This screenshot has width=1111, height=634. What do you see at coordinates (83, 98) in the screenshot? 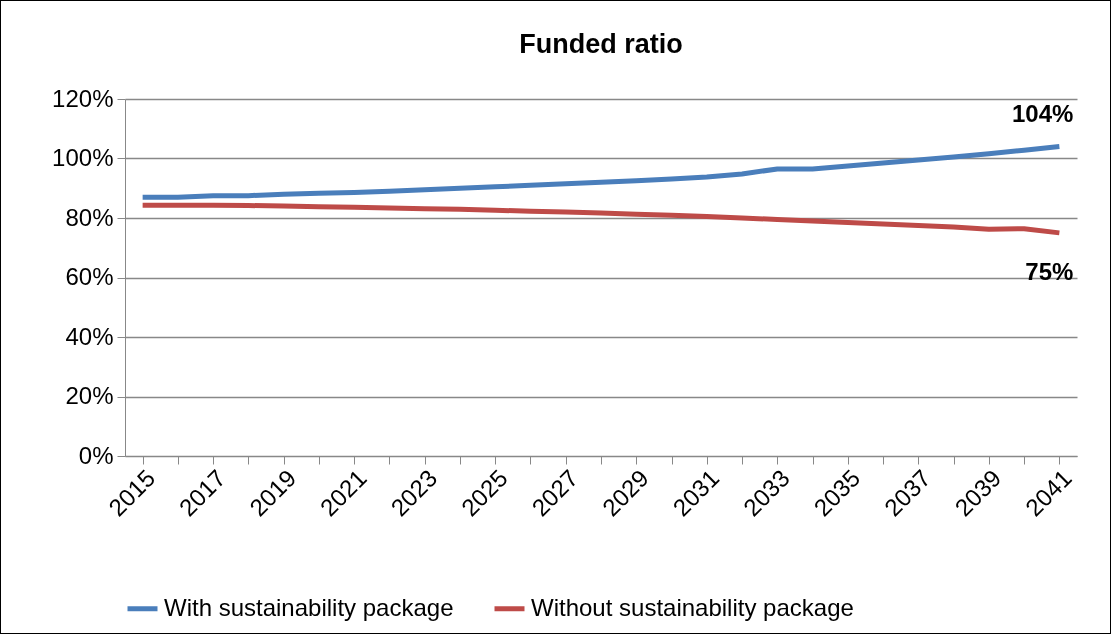
I see `y-tick-label: 120%` at bounding box center [83, 98].